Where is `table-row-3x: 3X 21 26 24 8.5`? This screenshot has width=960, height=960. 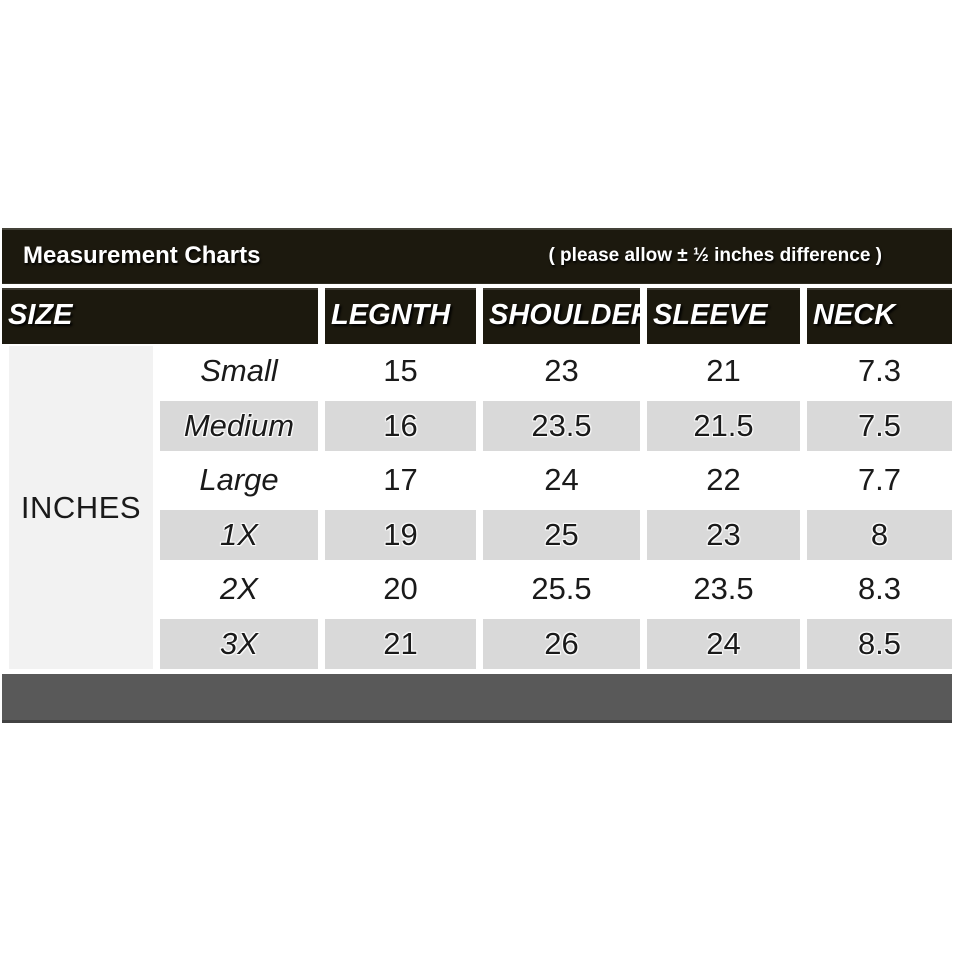
table-row-3x: 3X 21 26 24 8.5 is located at coordinates (477, 643).